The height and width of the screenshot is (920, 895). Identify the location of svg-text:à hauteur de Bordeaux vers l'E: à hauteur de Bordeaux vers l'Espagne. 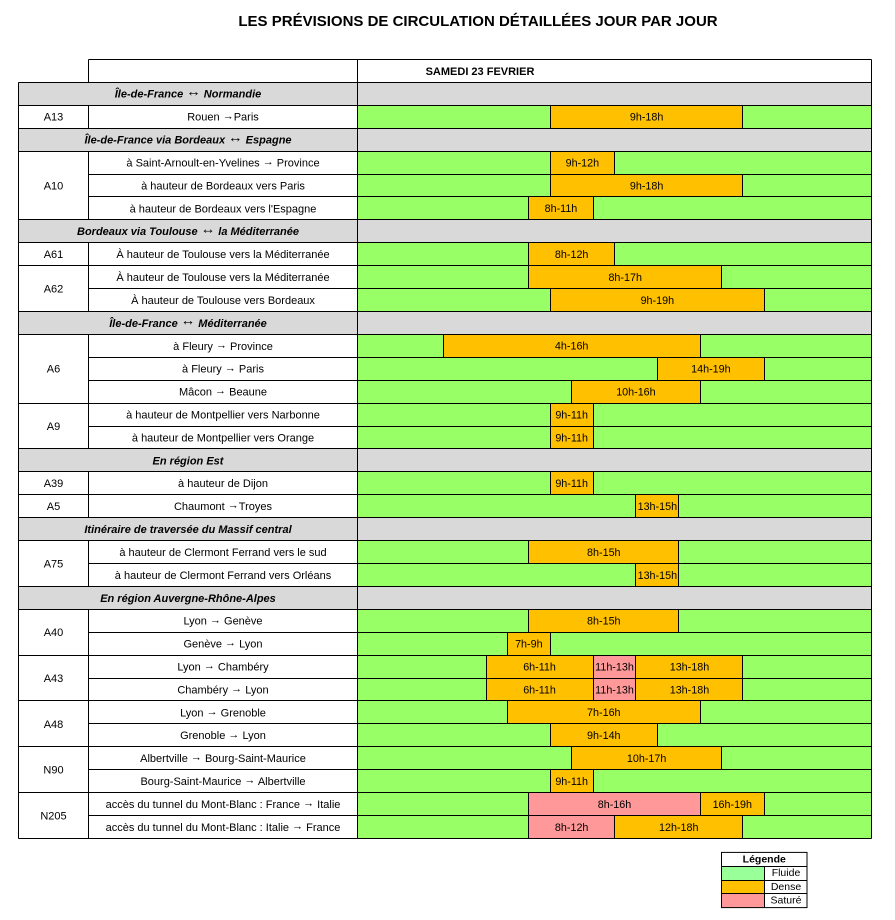
(223, 209).